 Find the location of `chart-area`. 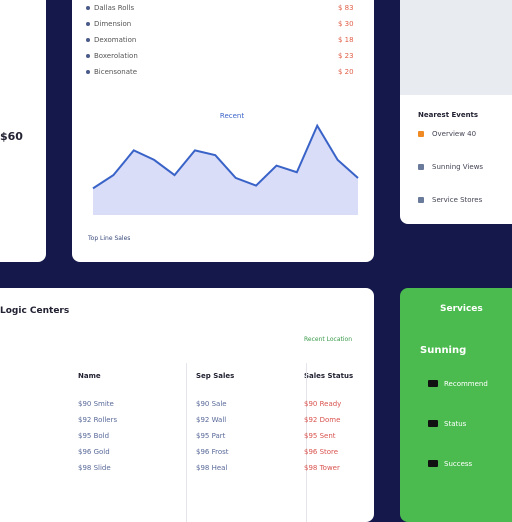

chart-area is located at coordinates (225, 170).